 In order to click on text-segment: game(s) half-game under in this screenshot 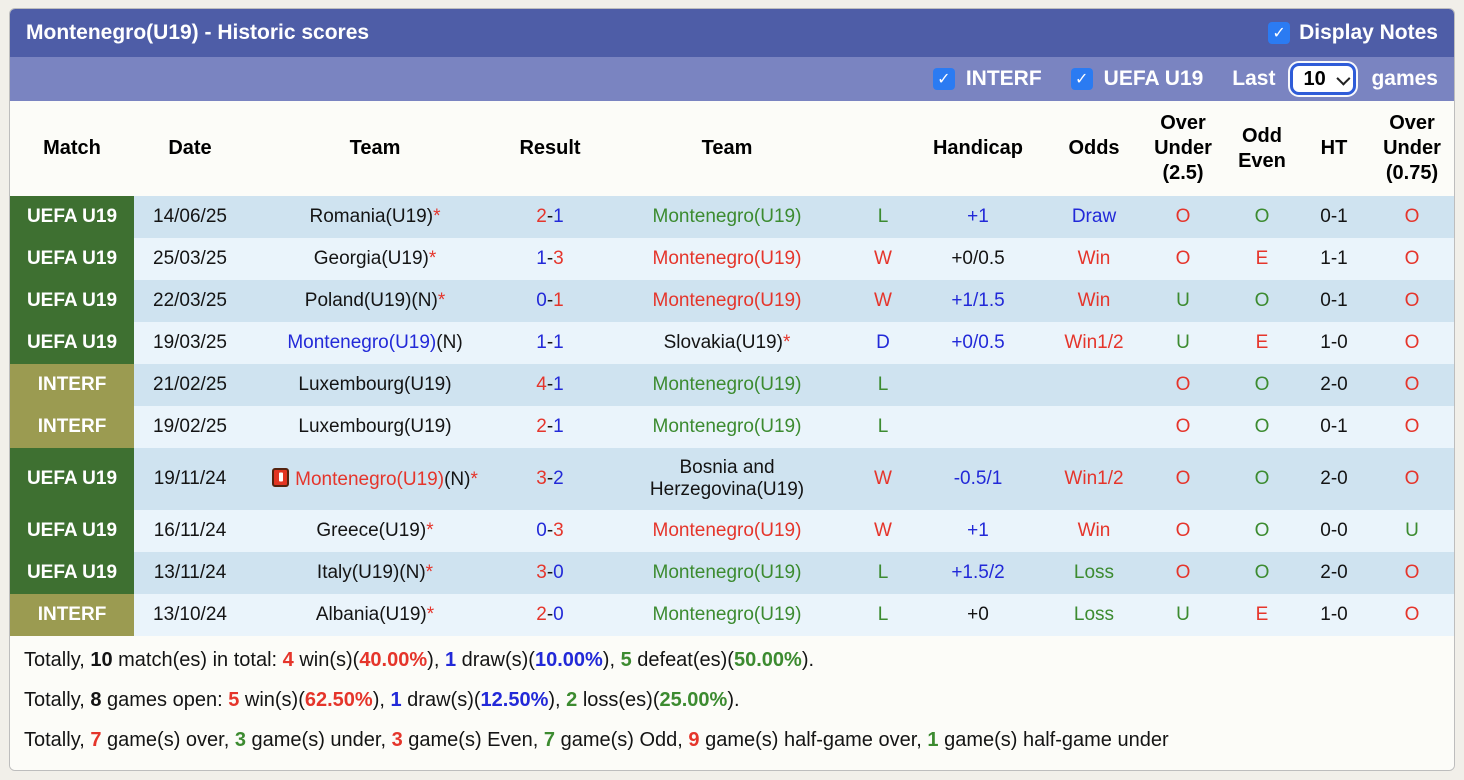, I will do `click(1053, 740)`.